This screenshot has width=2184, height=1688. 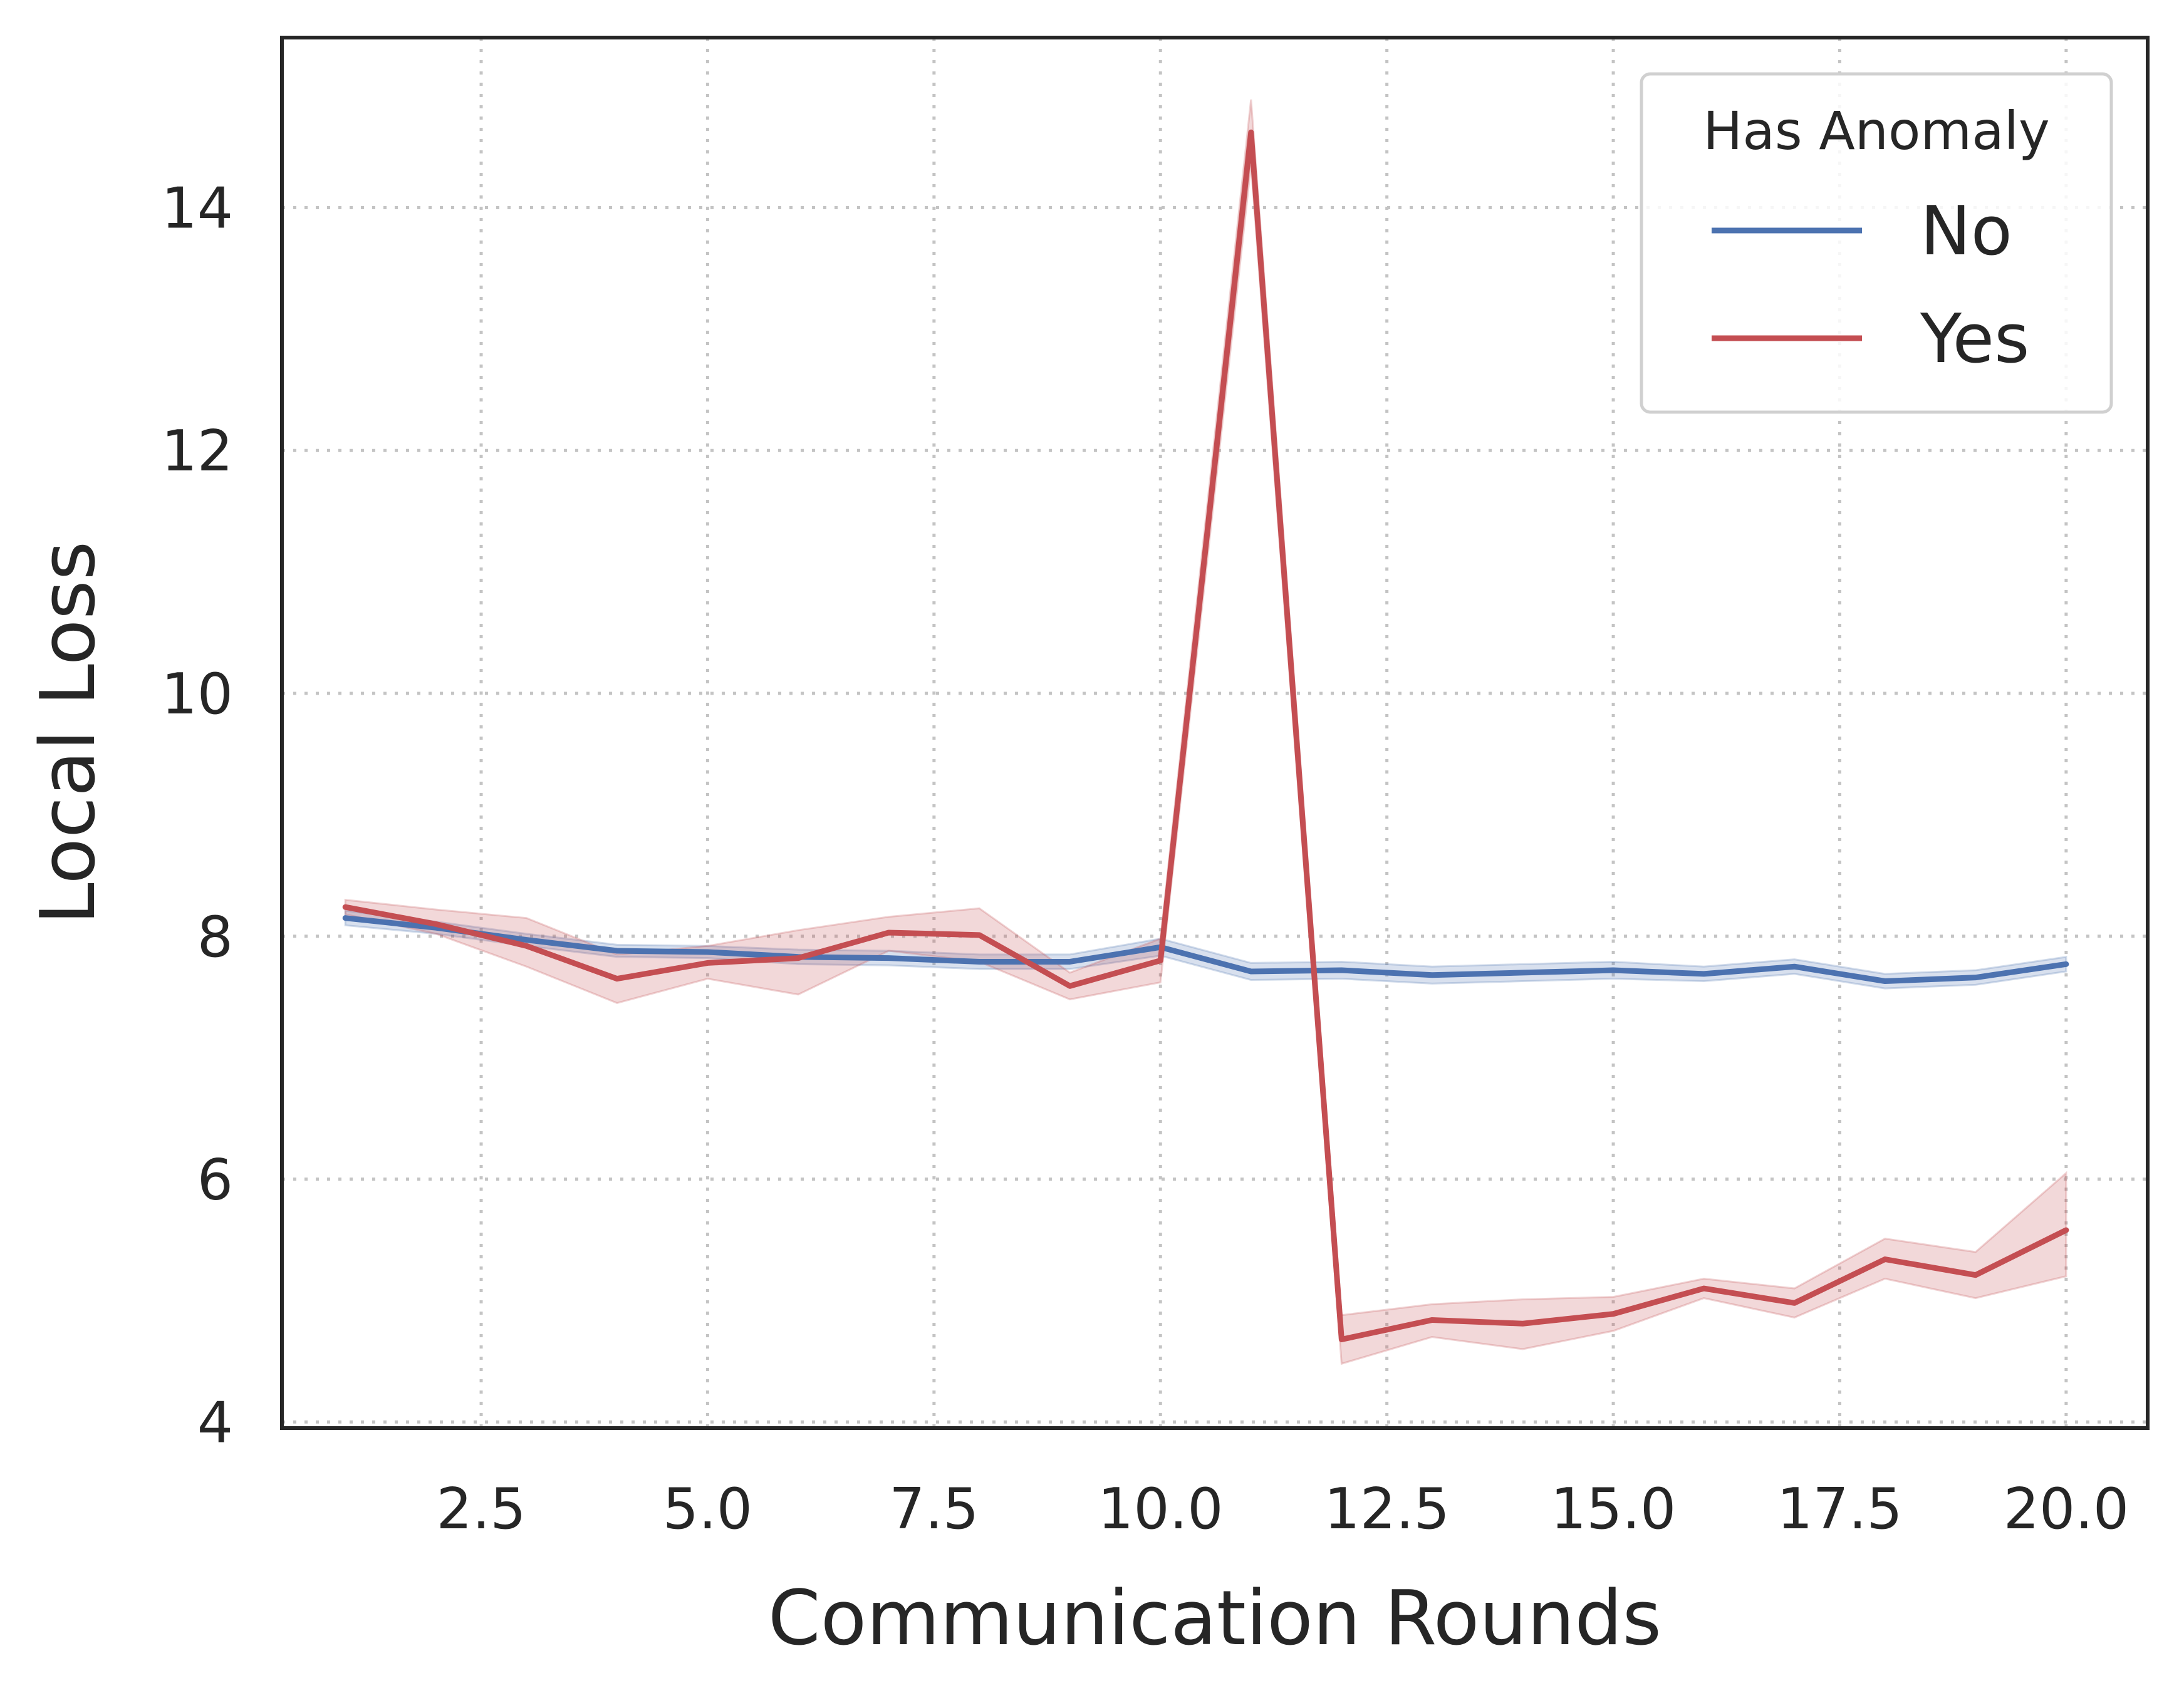 I want to click on legend-items: No Yes, so click(x=1871, y=285).